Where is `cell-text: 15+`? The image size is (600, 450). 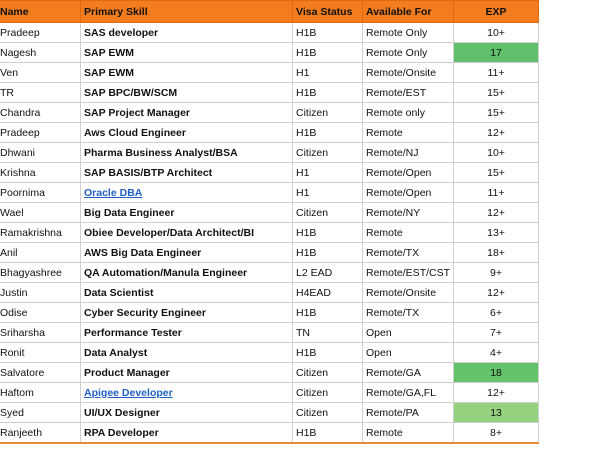
cell-text: 15+ is located at coordinates (496, 172).